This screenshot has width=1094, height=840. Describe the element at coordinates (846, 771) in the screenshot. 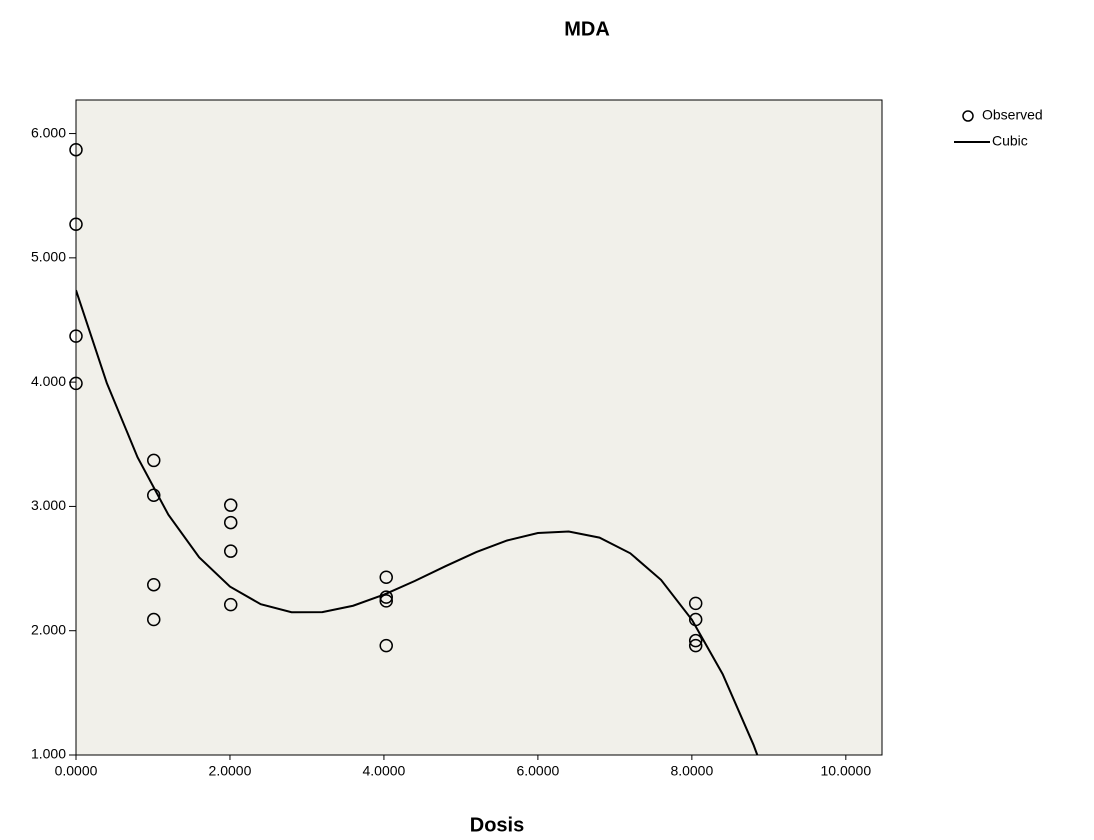

I see `x-tick-label: 10.0000` at that location.